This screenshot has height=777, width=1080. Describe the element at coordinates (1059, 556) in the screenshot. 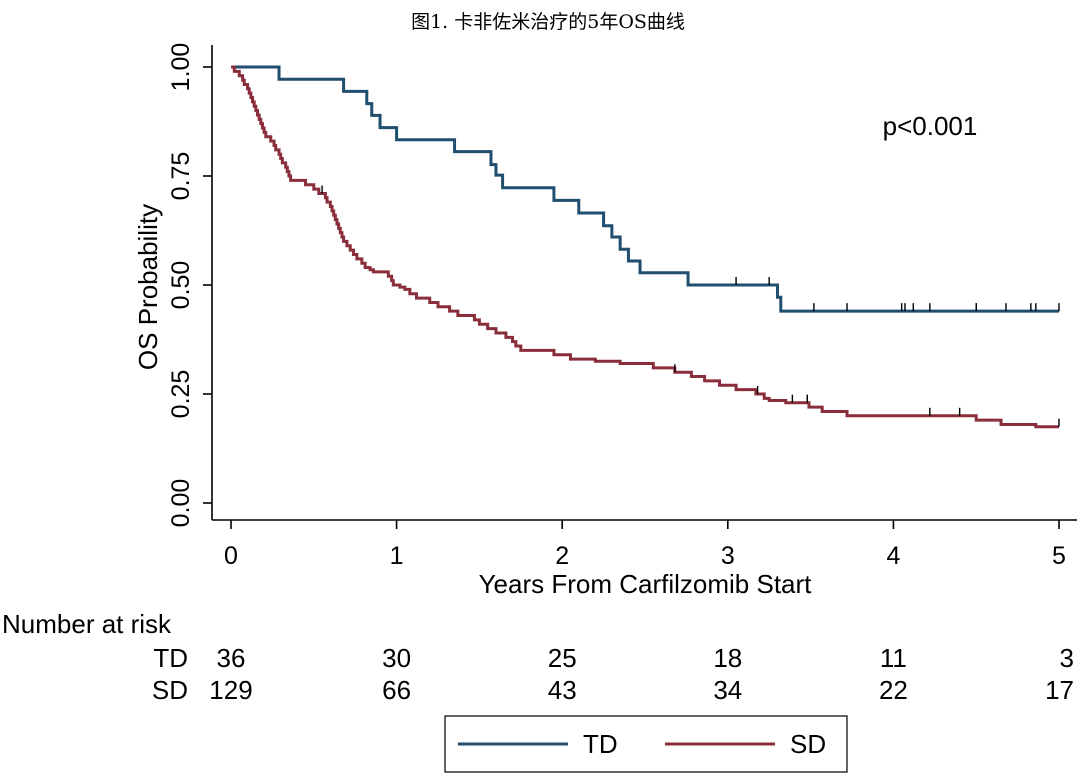

I see `x-tick-label: 5` at that location.